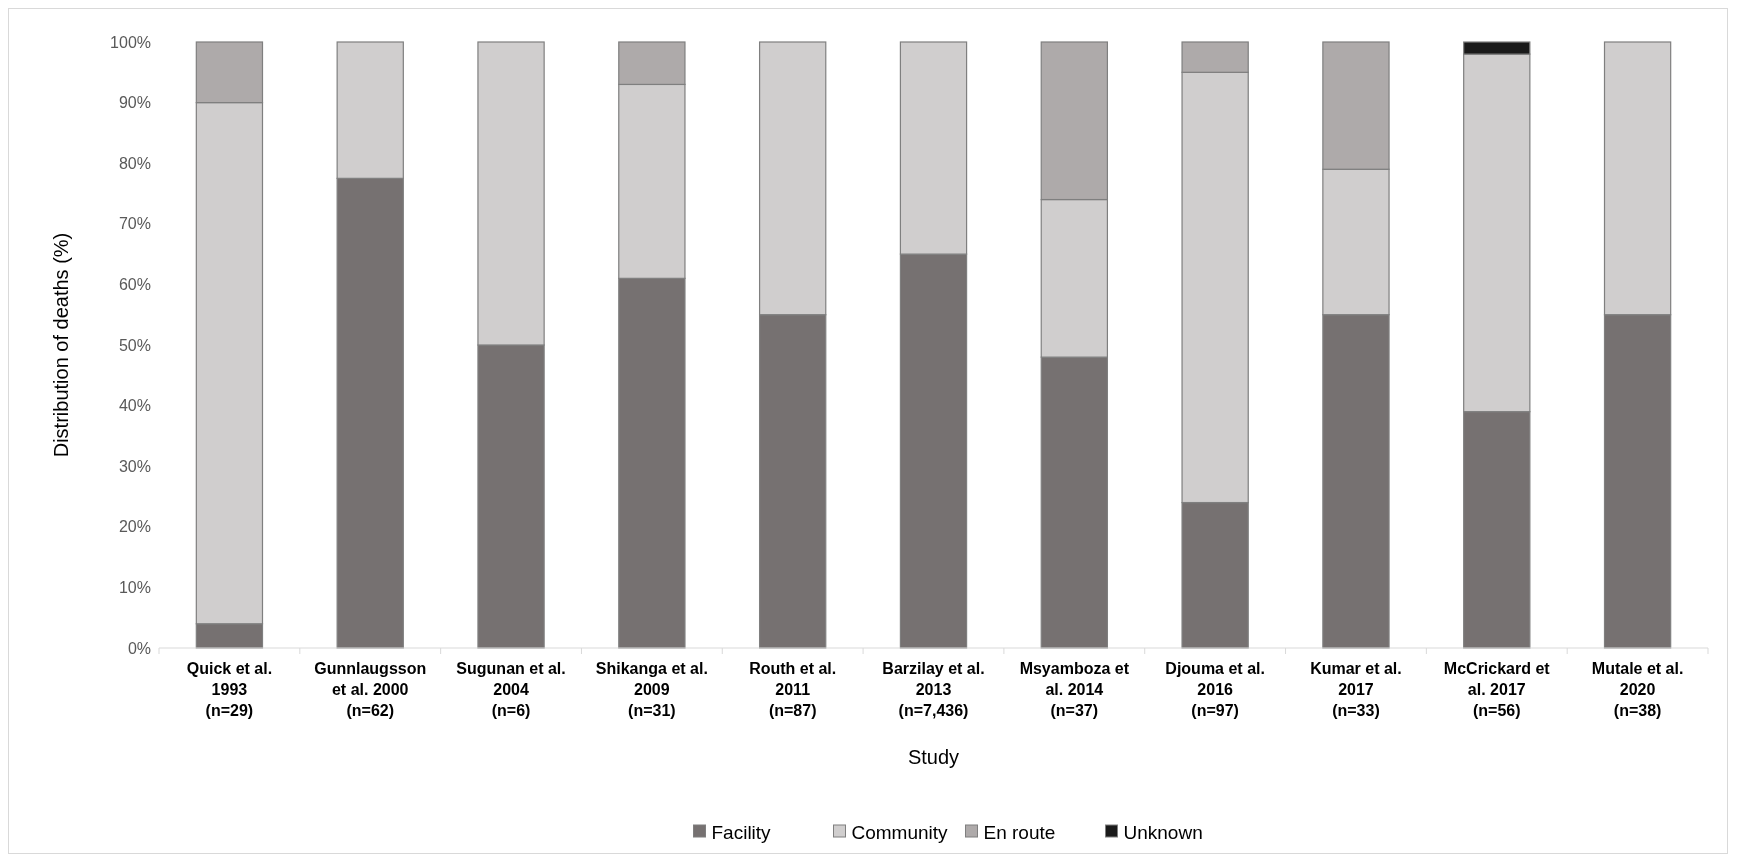  I want to click on y-tick-label: 40%, so click(134, 406).